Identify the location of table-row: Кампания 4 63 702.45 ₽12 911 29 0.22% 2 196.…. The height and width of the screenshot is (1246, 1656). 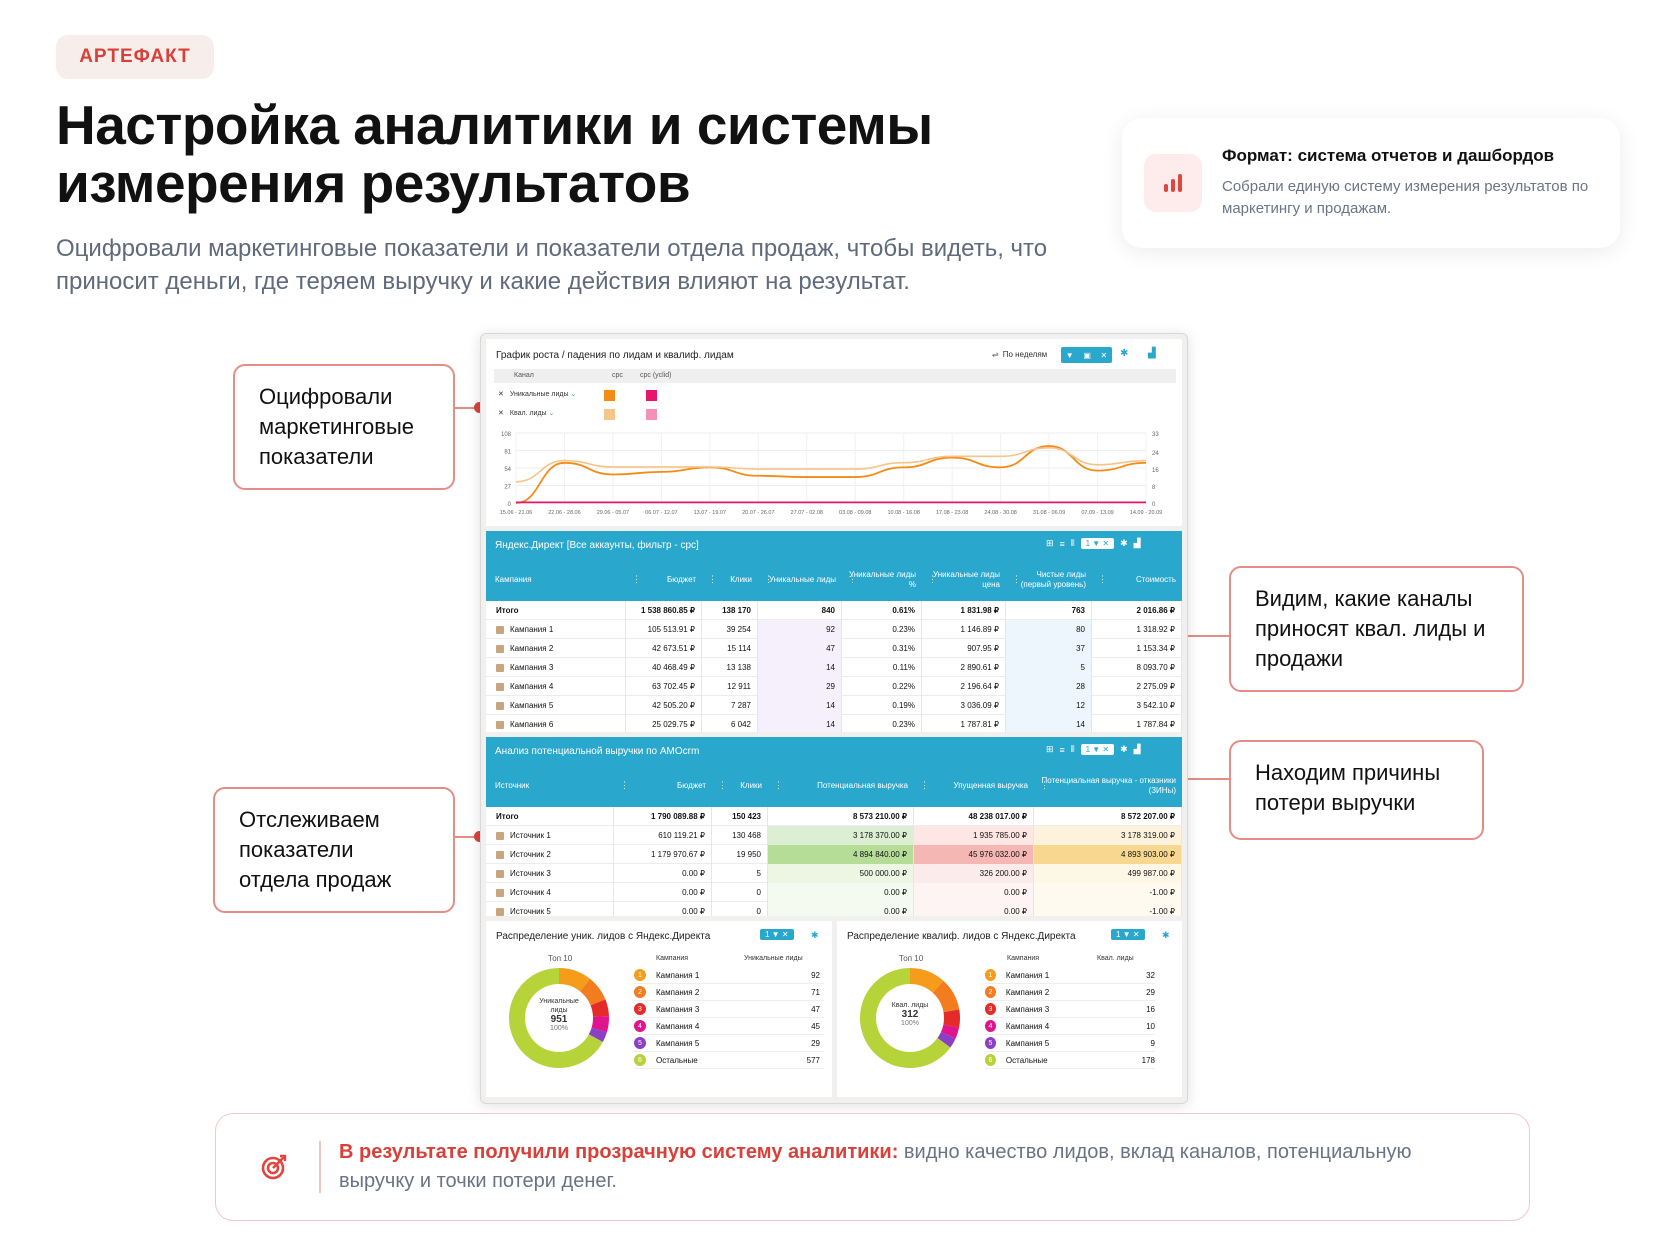
(834, 686).